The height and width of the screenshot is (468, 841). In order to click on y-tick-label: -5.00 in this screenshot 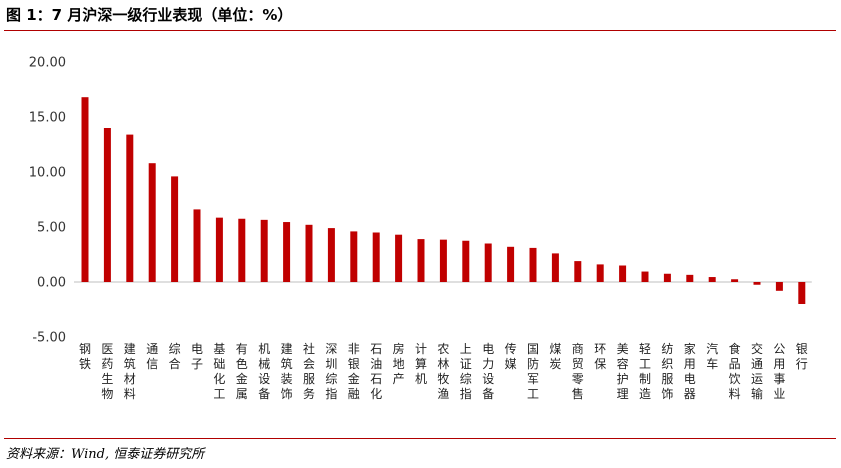, I will do `click(49, 338)`.